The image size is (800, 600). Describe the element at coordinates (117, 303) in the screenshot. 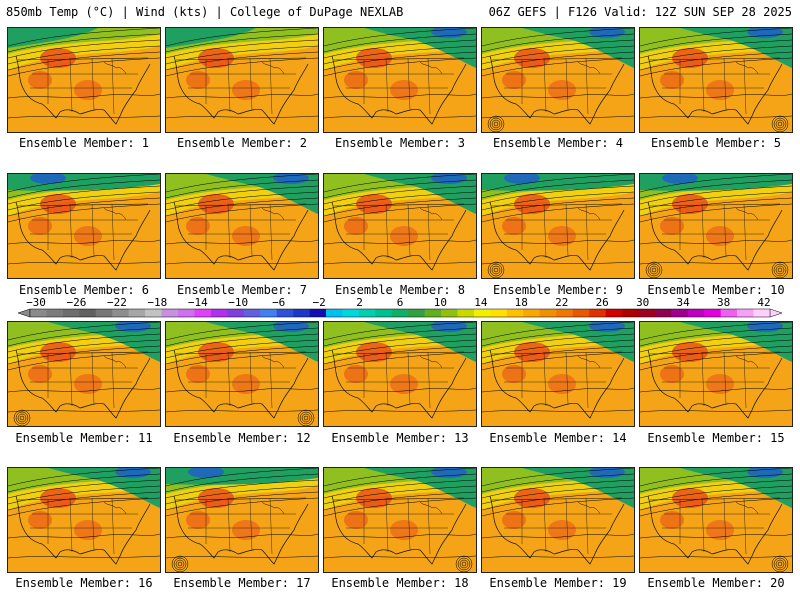

I see `colorbar-tick-label: −22` at that location.